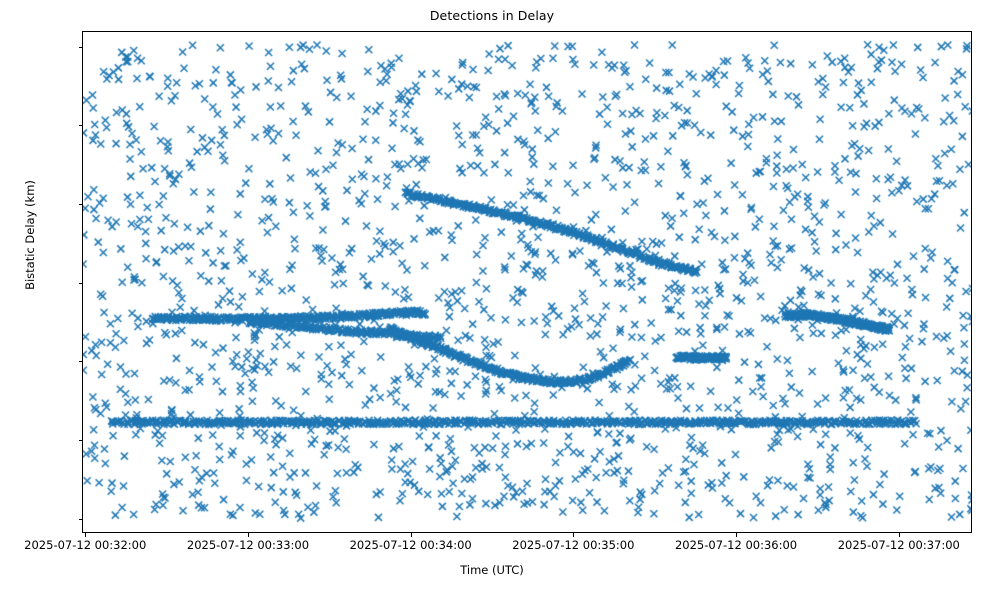 The width and height of the screenshot is (984, 590). I want to click on x-tick-label: 2025-07-12 00:36:00, so click(736, 545).